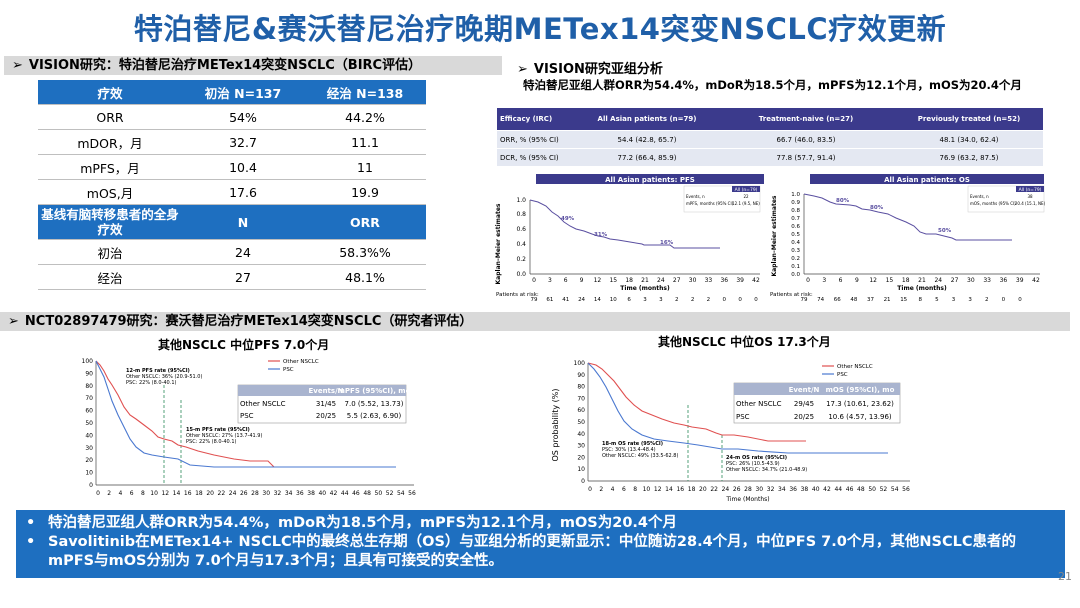 The height and width of the screenshot is (608, 1080). Describe the element at coordinates (805, 489) in the screenshot. I see `x-tick-label: 38` at that location.